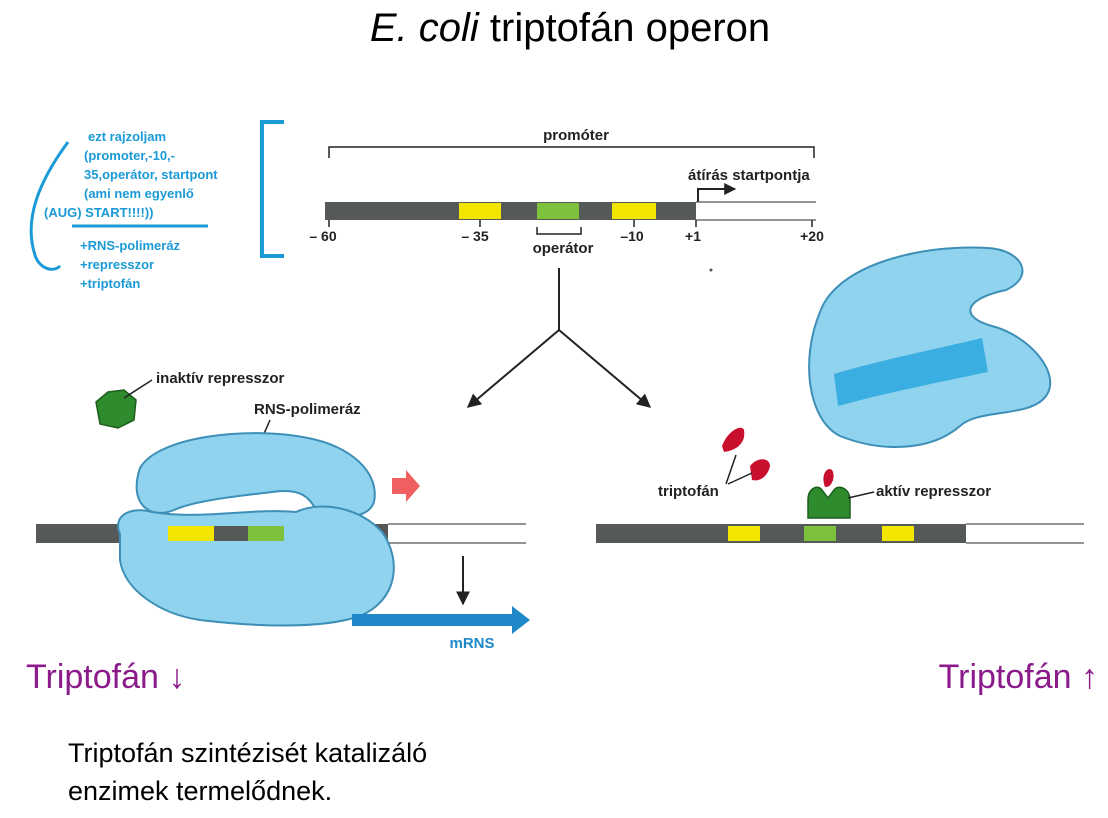  I want to click on branch-left-arrow, so click(513, 368).